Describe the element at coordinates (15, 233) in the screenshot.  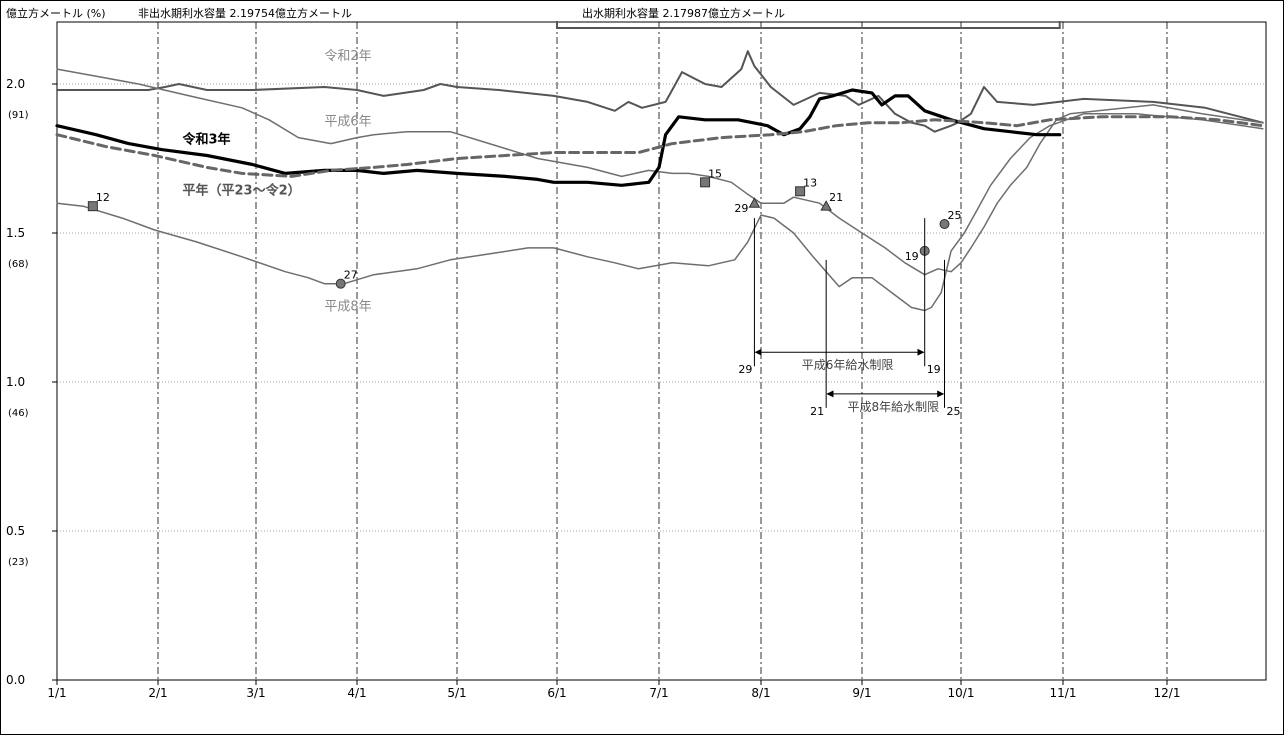
I see `y-tick-label: 1.5` at that location.